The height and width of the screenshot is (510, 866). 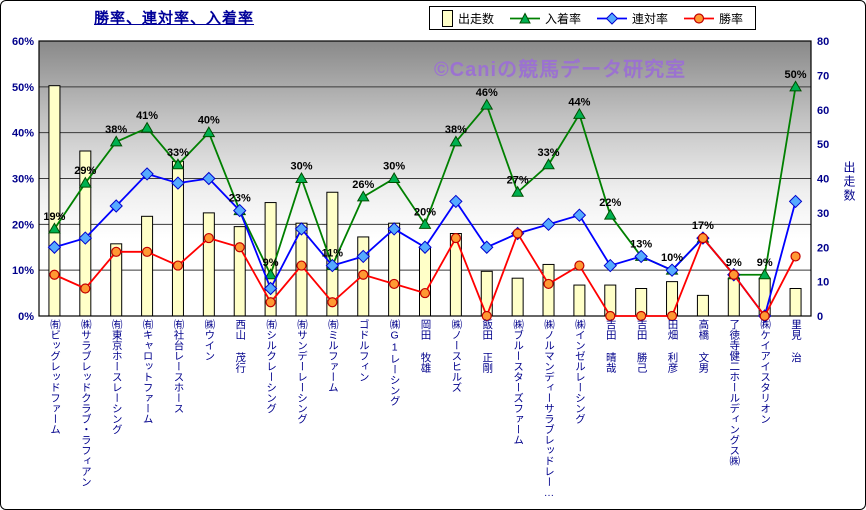 I want to click on svg-text: 30, so click(x=823, y=214).